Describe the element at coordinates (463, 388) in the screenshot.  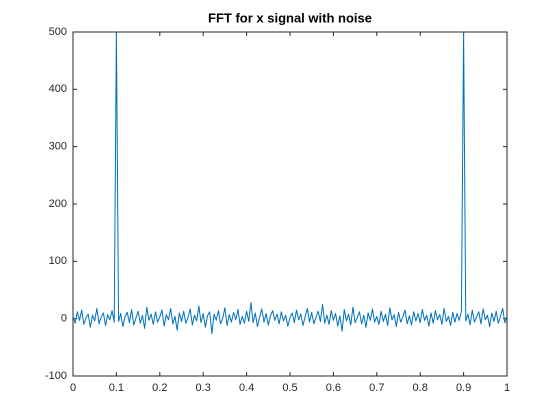
I see `x-tick-label: 0.9` at that location.